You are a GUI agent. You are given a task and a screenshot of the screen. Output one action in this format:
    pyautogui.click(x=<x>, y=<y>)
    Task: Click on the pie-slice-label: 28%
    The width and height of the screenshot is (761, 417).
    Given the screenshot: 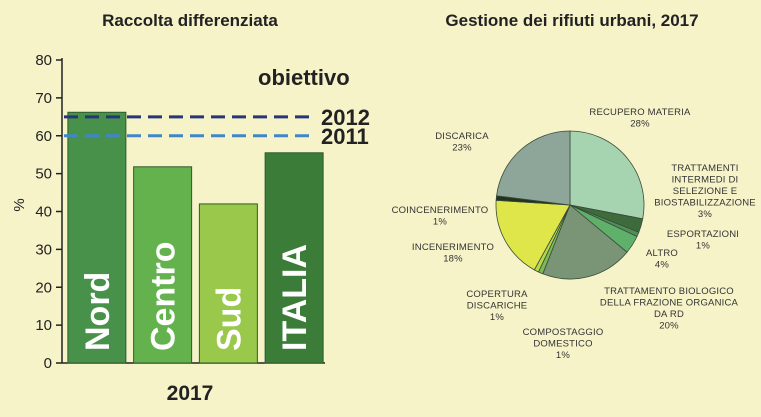 What is the action you would take?
    pyautogui.click(x=640, y=124)
    